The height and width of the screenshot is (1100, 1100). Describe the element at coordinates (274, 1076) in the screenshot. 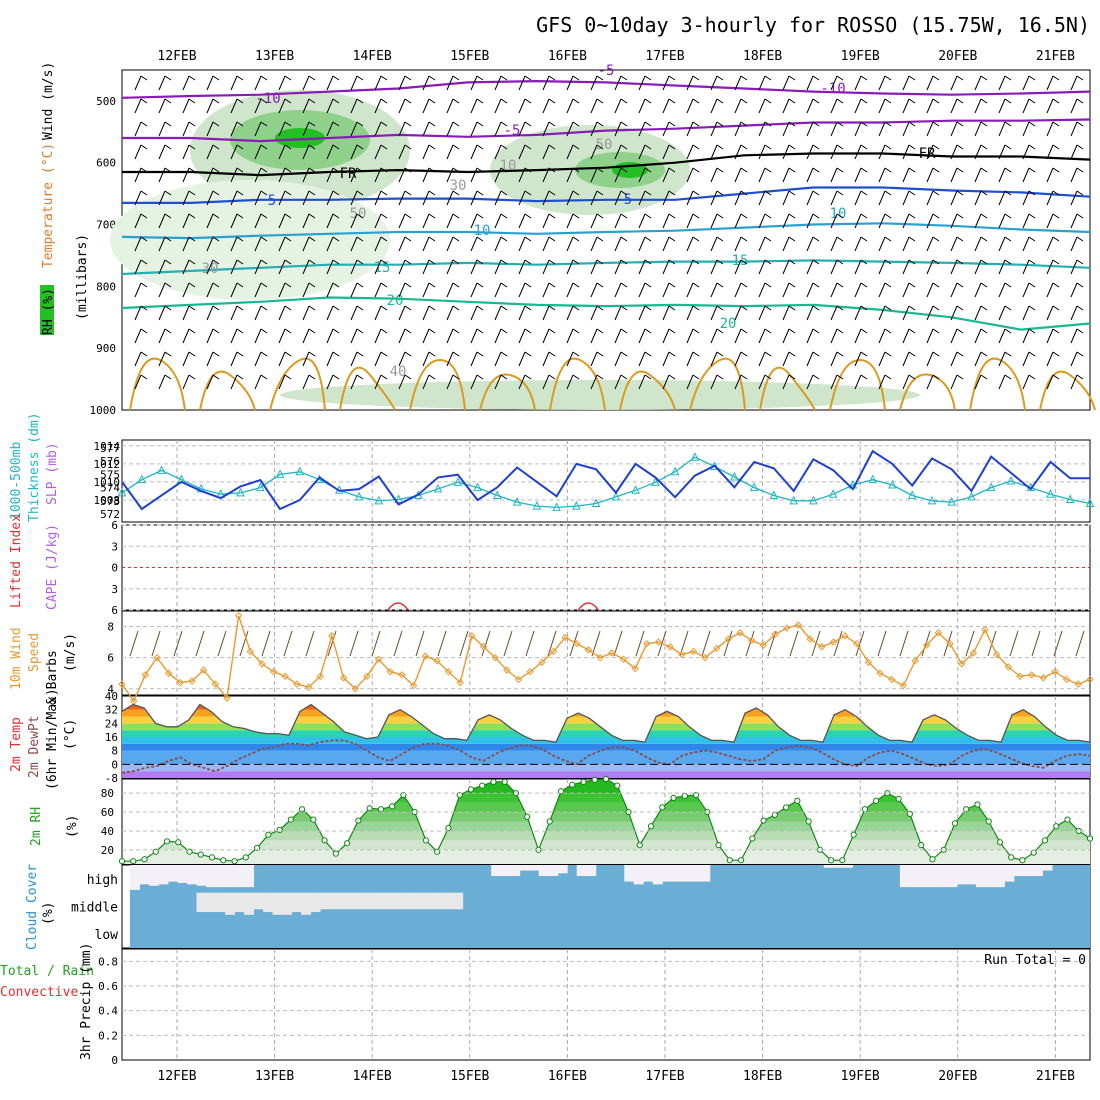

I see `bottom-date-label: 13FEB` at that location.